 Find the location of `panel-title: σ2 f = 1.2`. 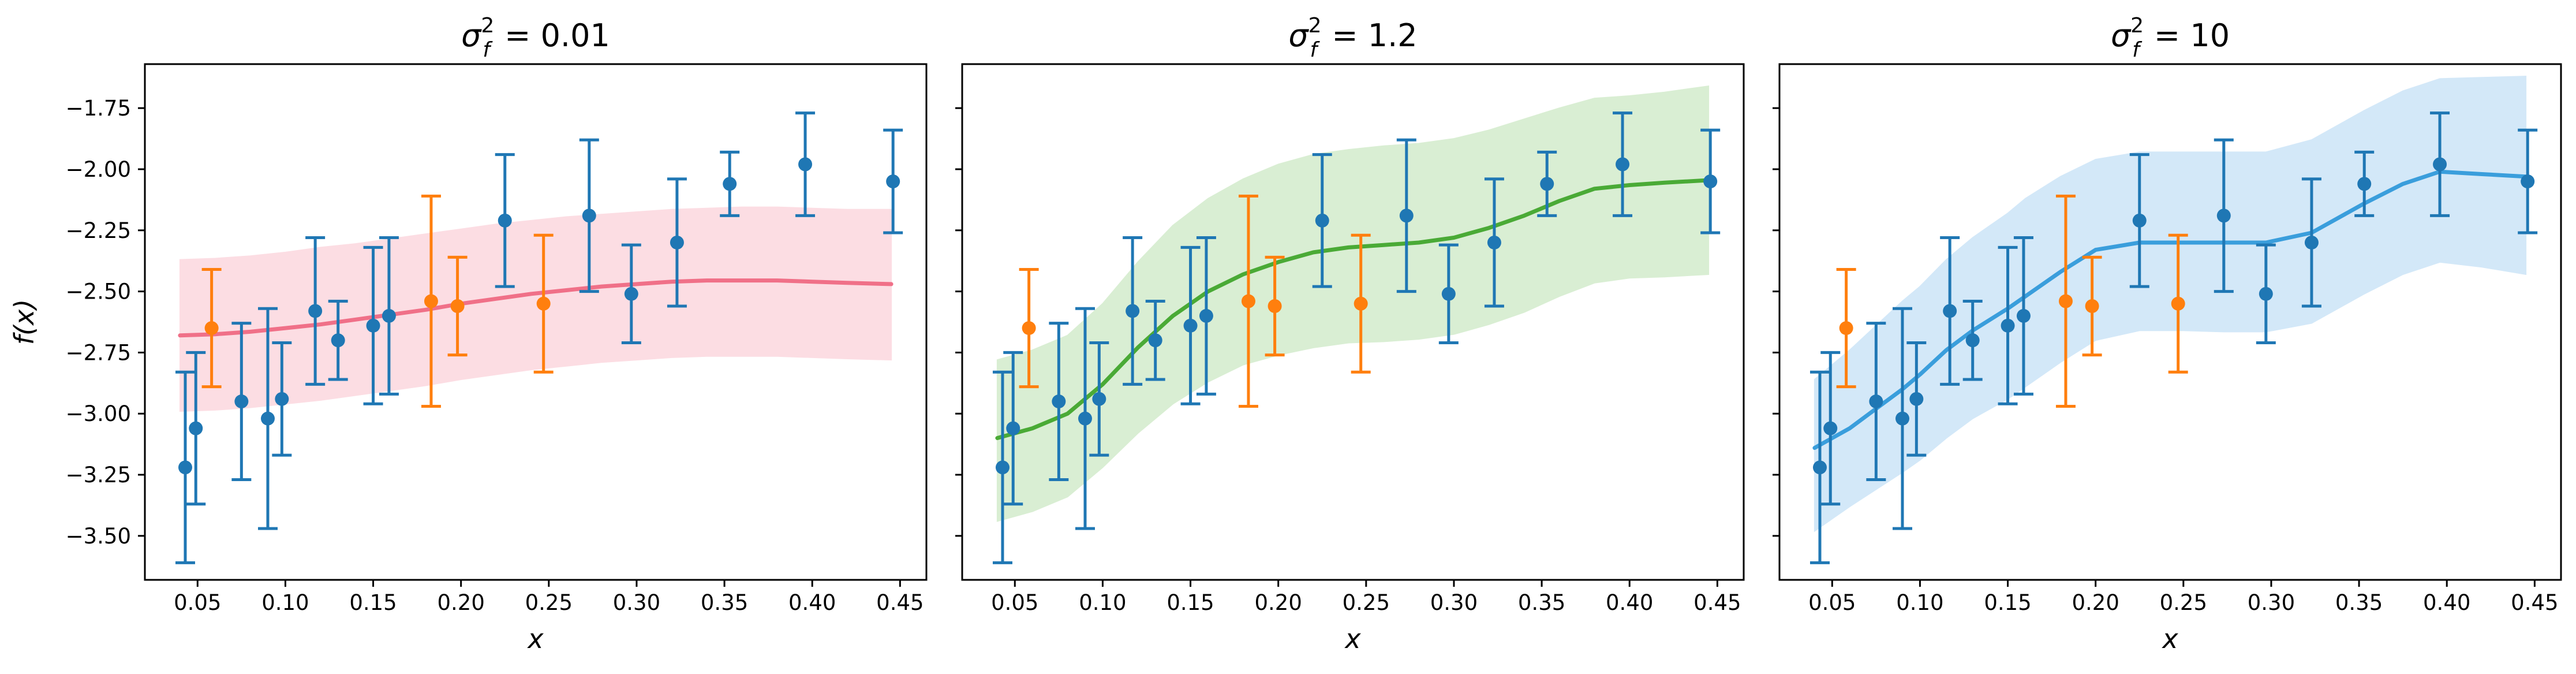

panel-title: σ2 f = 1.2 is located at coordinates (1352, 38).